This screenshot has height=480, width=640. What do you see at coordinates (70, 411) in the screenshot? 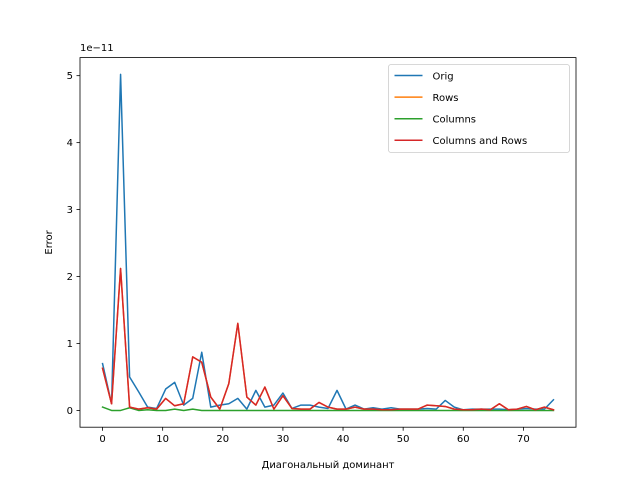
I see `y-tick-label: 0` at bounding box center [70, 411].